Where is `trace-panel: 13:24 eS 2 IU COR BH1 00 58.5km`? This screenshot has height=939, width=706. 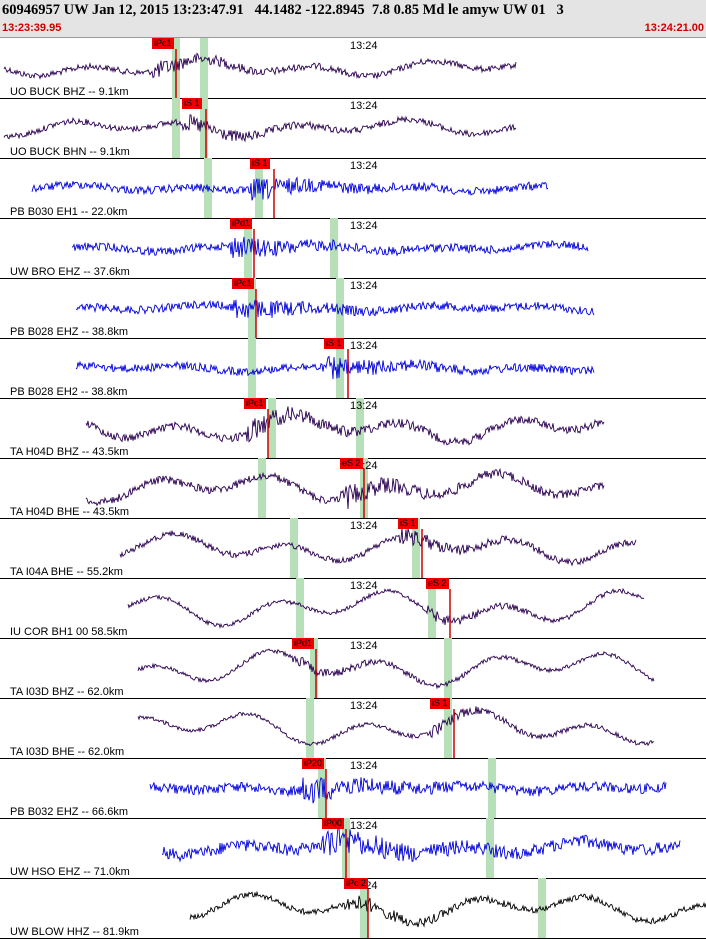 trace-panel: 13:24 eS 2 IU COR BH1 00 58.5km is located at coordinates (353, 608).